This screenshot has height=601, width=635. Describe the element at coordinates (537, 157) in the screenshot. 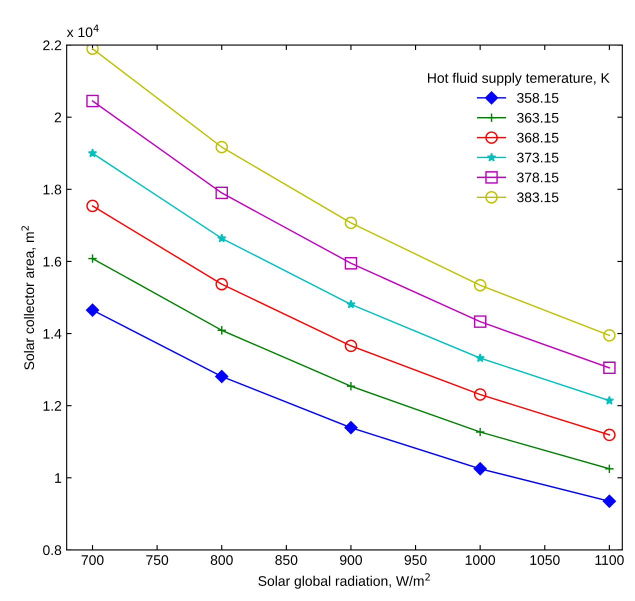

I see `legend-label: 373.15` at that location.